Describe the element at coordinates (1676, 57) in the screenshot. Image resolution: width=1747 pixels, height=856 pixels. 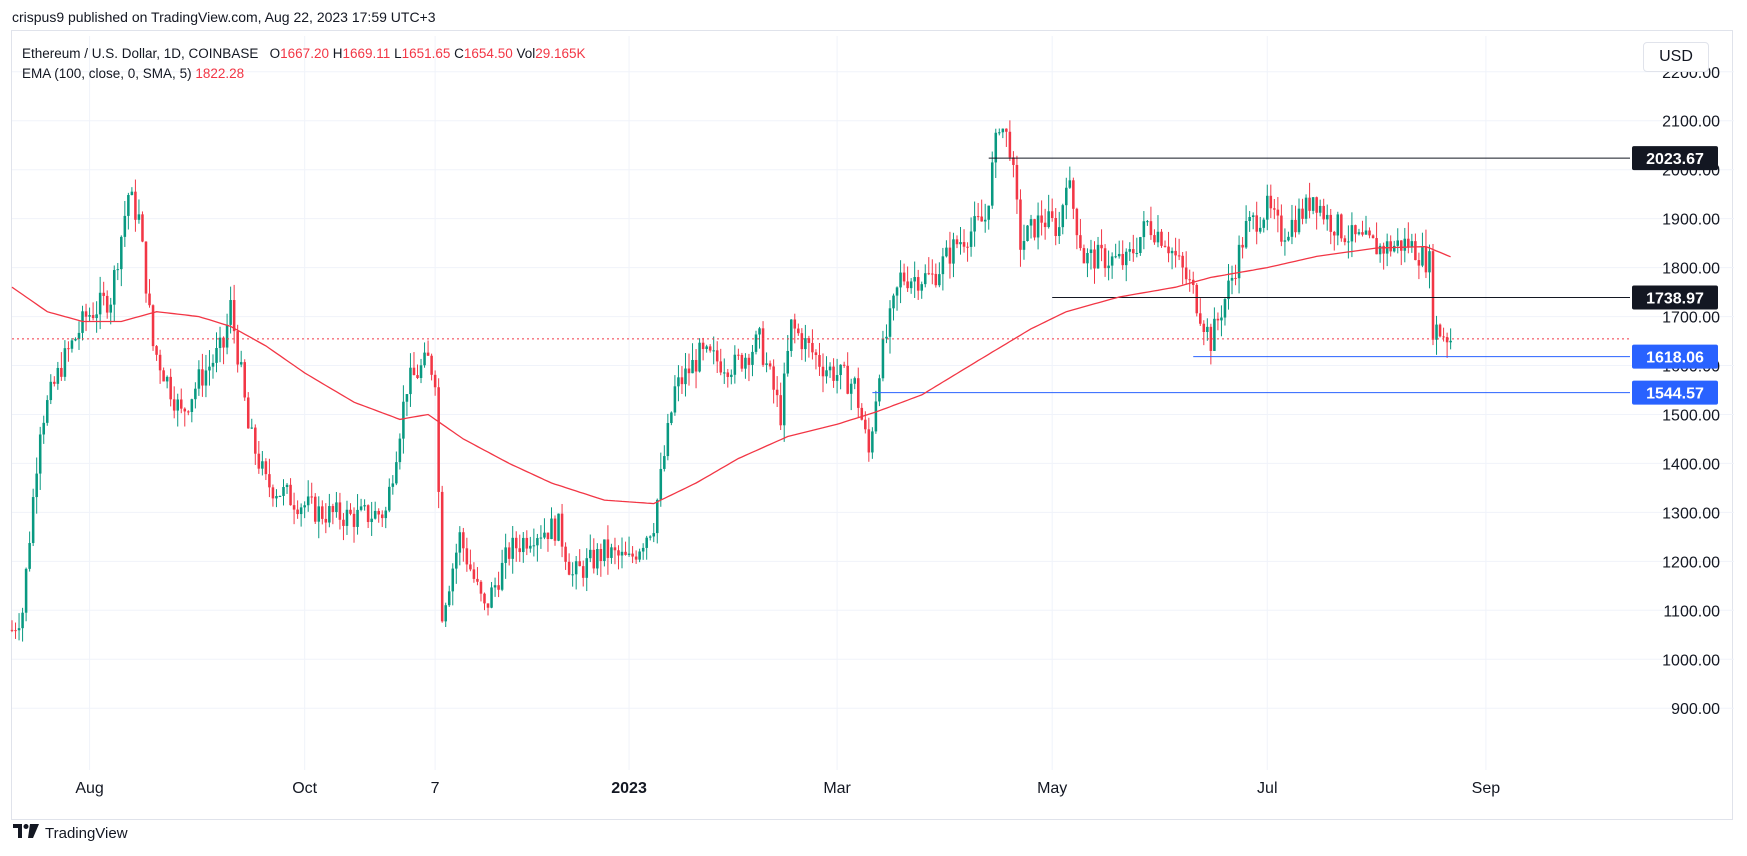
I see `currency-button: USD` at that location.